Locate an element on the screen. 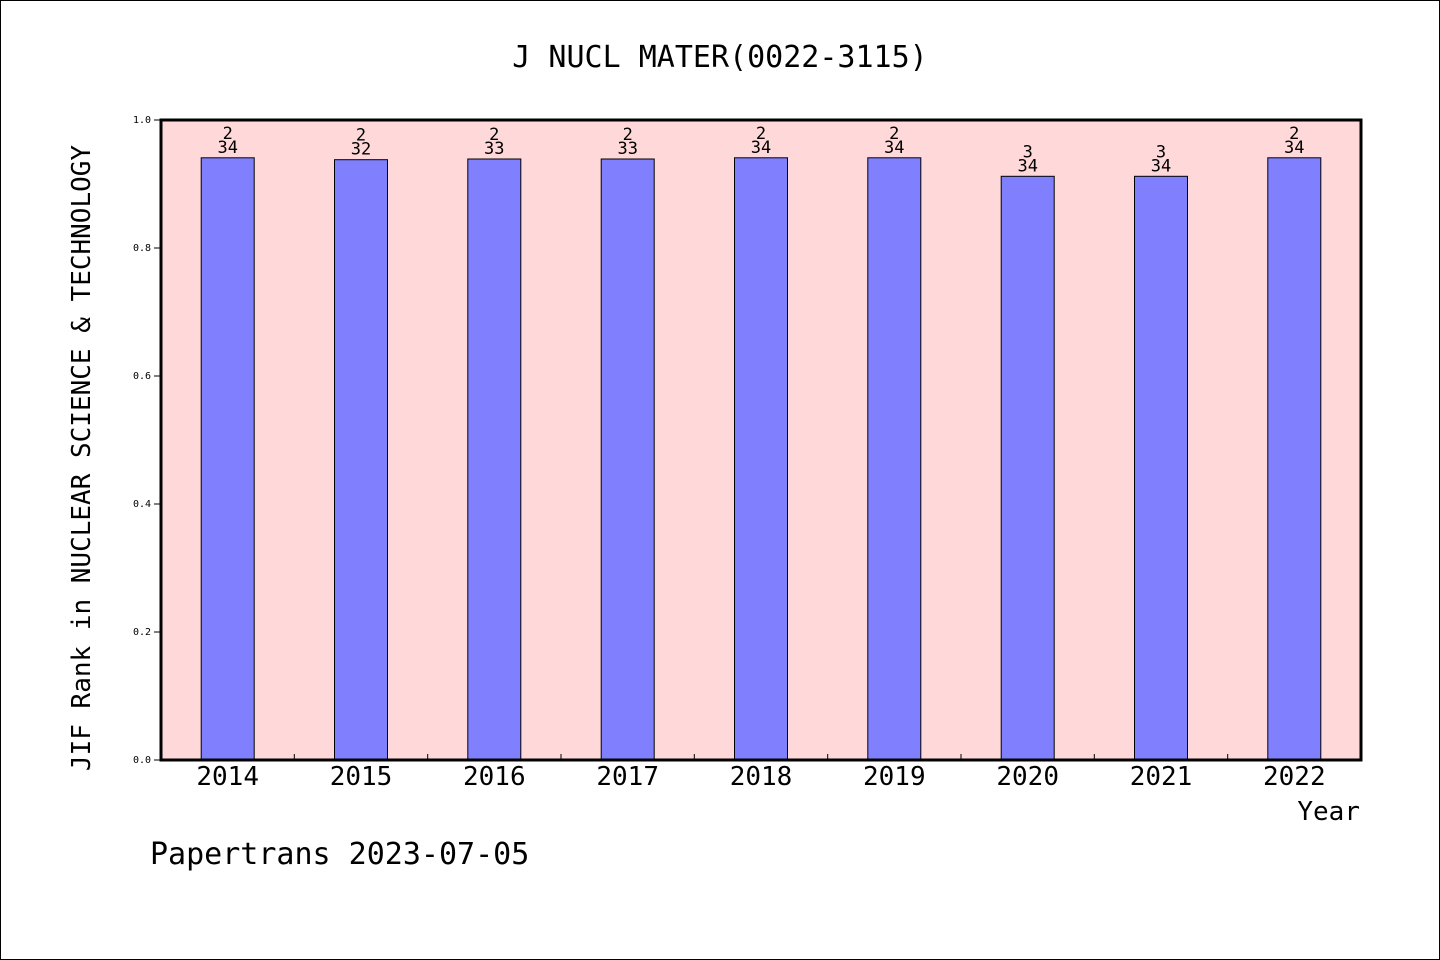 The height and width of the screenshot is (960, 1440). y-tick-label: 1.0 is located at coordinates (142, 120).